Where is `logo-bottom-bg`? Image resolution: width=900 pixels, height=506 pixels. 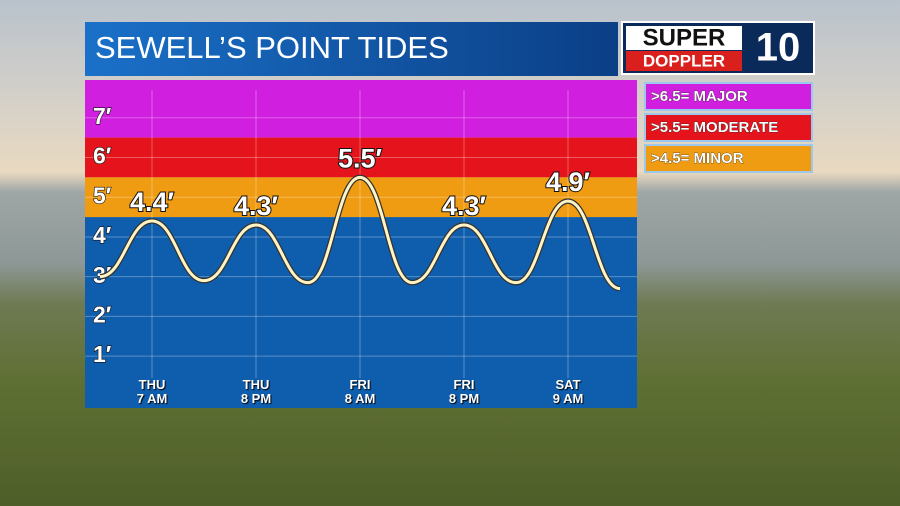 logo-bottom-bg is located at coordinates (684, 61).